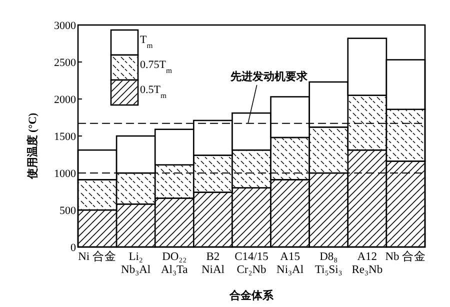 This screenshot has width=450, height=307. I want to click on x-tick-label: A15 Ni₃Al, so click(290, 263).